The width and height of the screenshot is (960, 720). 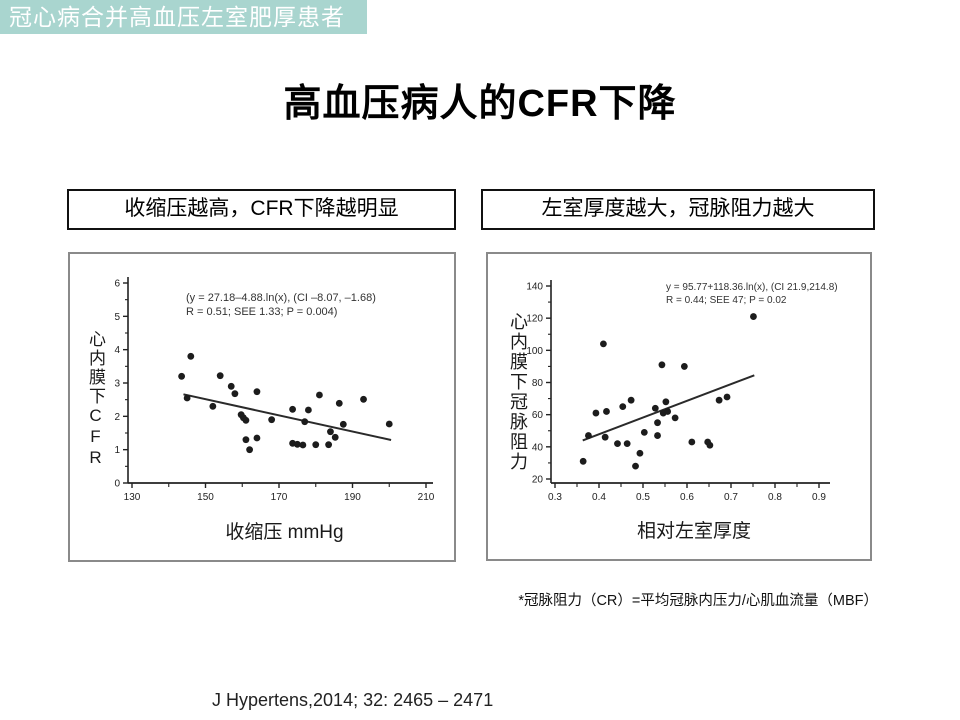 What do you see at coordinates (775, 497) in the screenshot?
I see `x-tick-label: 0.8` at bounding box center [775, 497].